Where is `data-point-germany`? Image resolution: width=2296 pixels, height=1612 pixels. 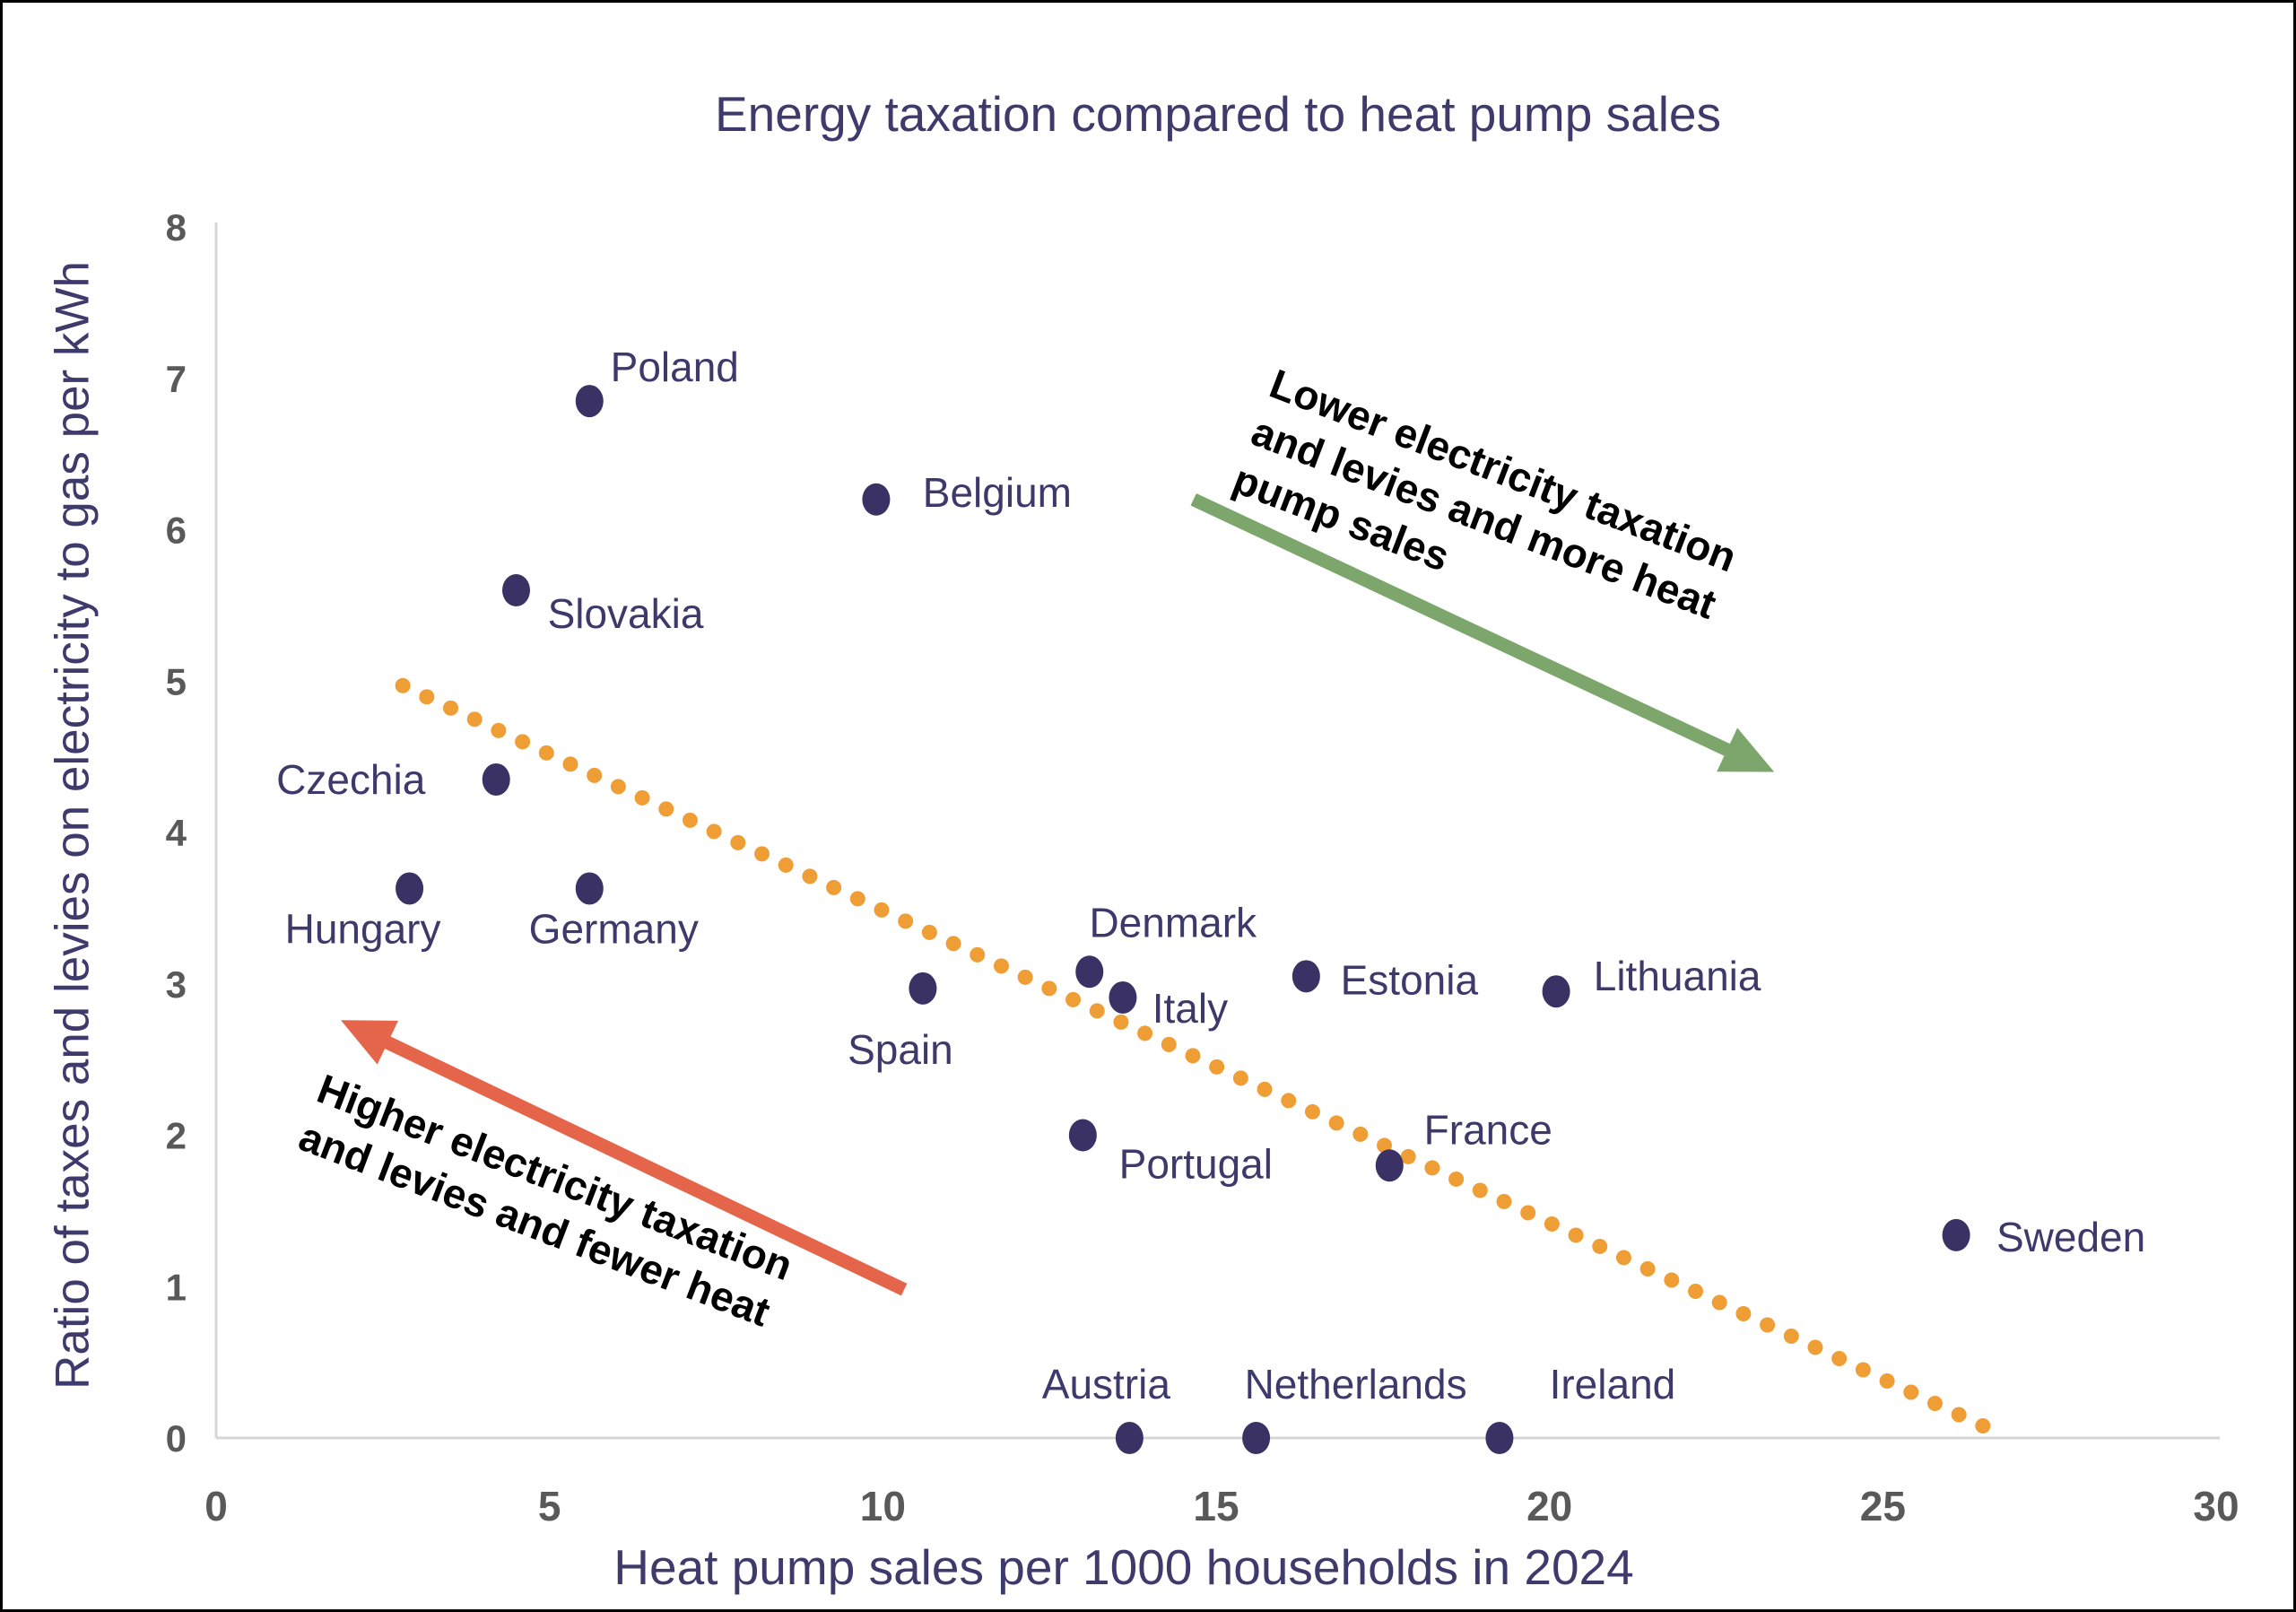
data-point-germany is located at coordinates (589, 888).